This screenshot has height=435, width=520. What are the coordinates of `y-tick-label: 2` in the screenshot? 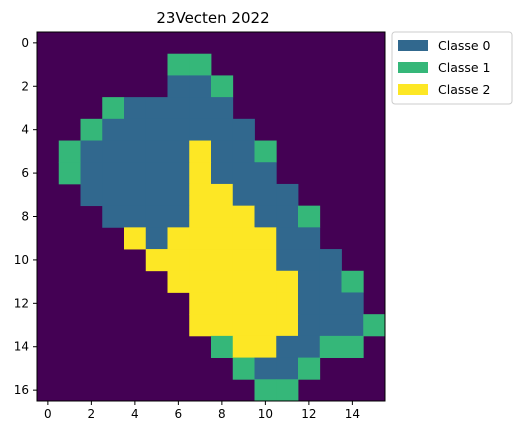 It's located at (25, 86).